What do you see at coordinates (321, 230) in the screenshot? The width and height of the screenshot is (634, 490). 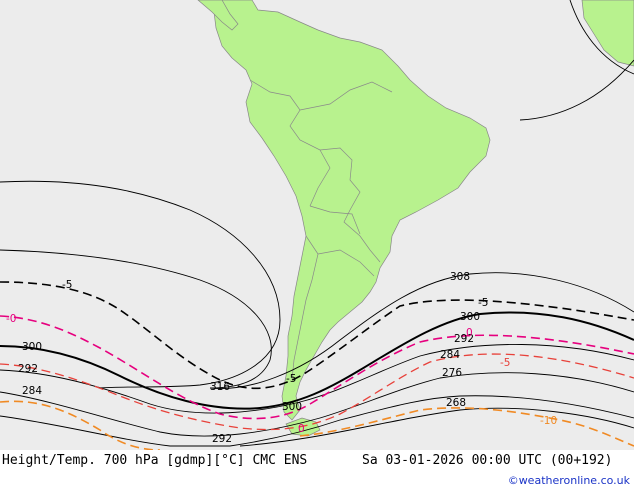 I see `country-borders` at bounding box center [321, 230].